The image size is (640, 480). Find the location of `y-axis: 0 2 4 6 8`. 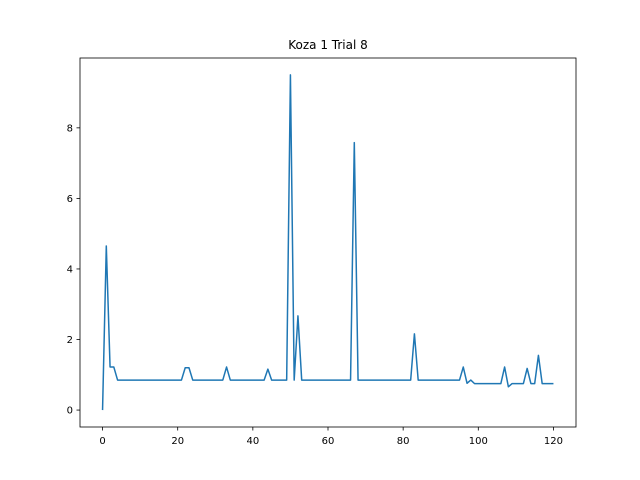

y-axis: 0 2 4 6 8 is located at coordinates (73, 270).